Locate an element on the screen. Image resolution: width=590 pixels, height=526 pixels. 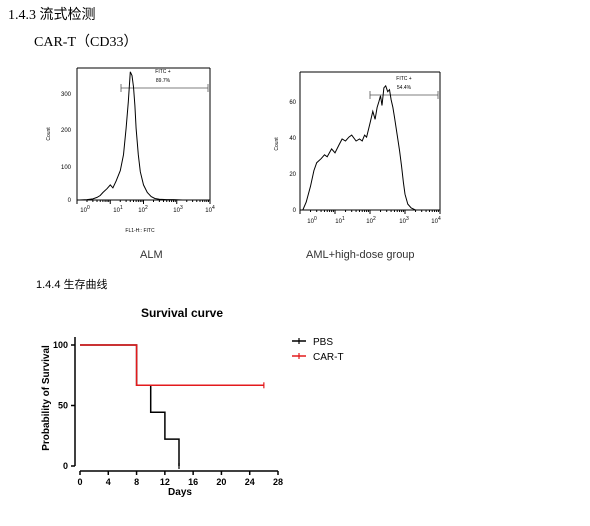
chart-title: Survival curve is located at coordinates (182, 313).